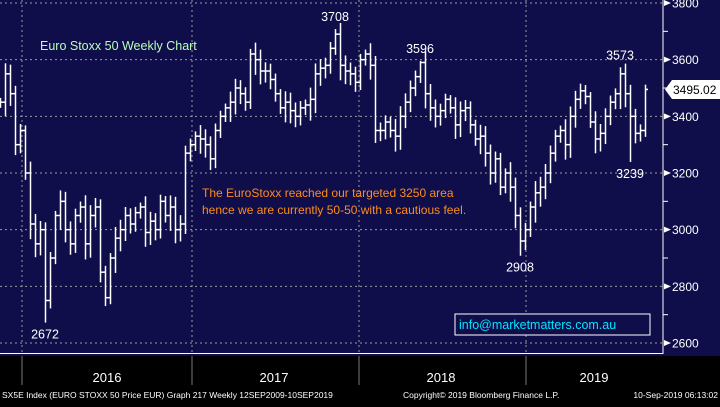 This screenshot has width=720, height=407. What do you see at coordinates (685, 344) in the screenshot?
I see `y-tick-label: 2600` at bounding box center [685, 344].